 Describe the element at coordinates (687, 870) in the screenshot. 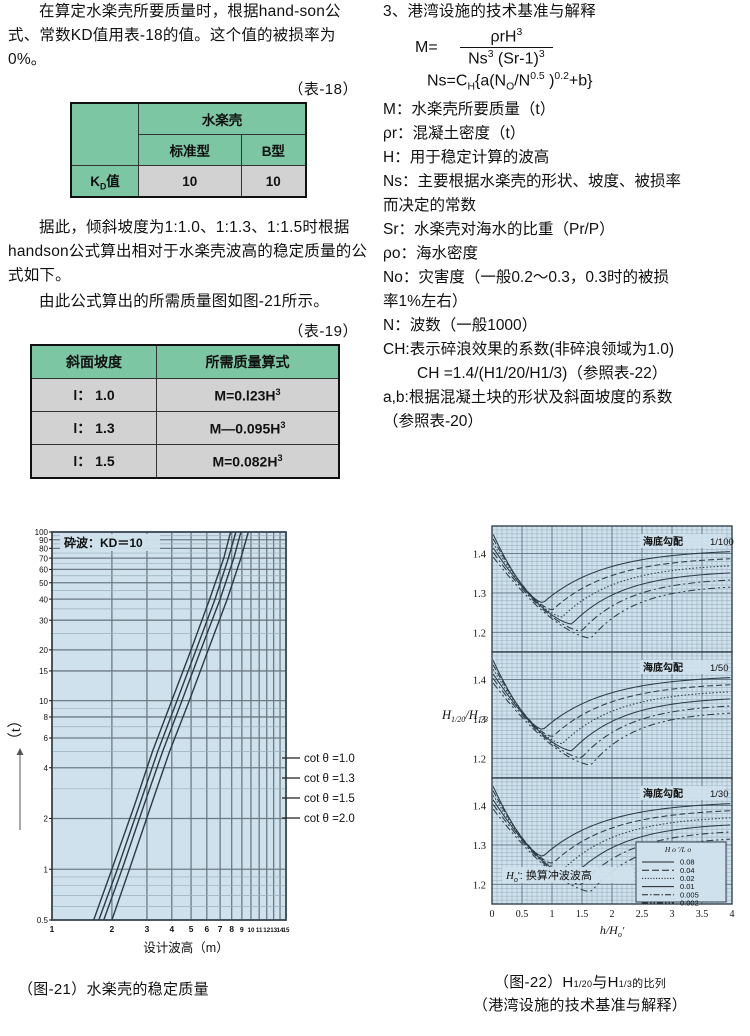

I see `svg-text: 0.04` at that location.